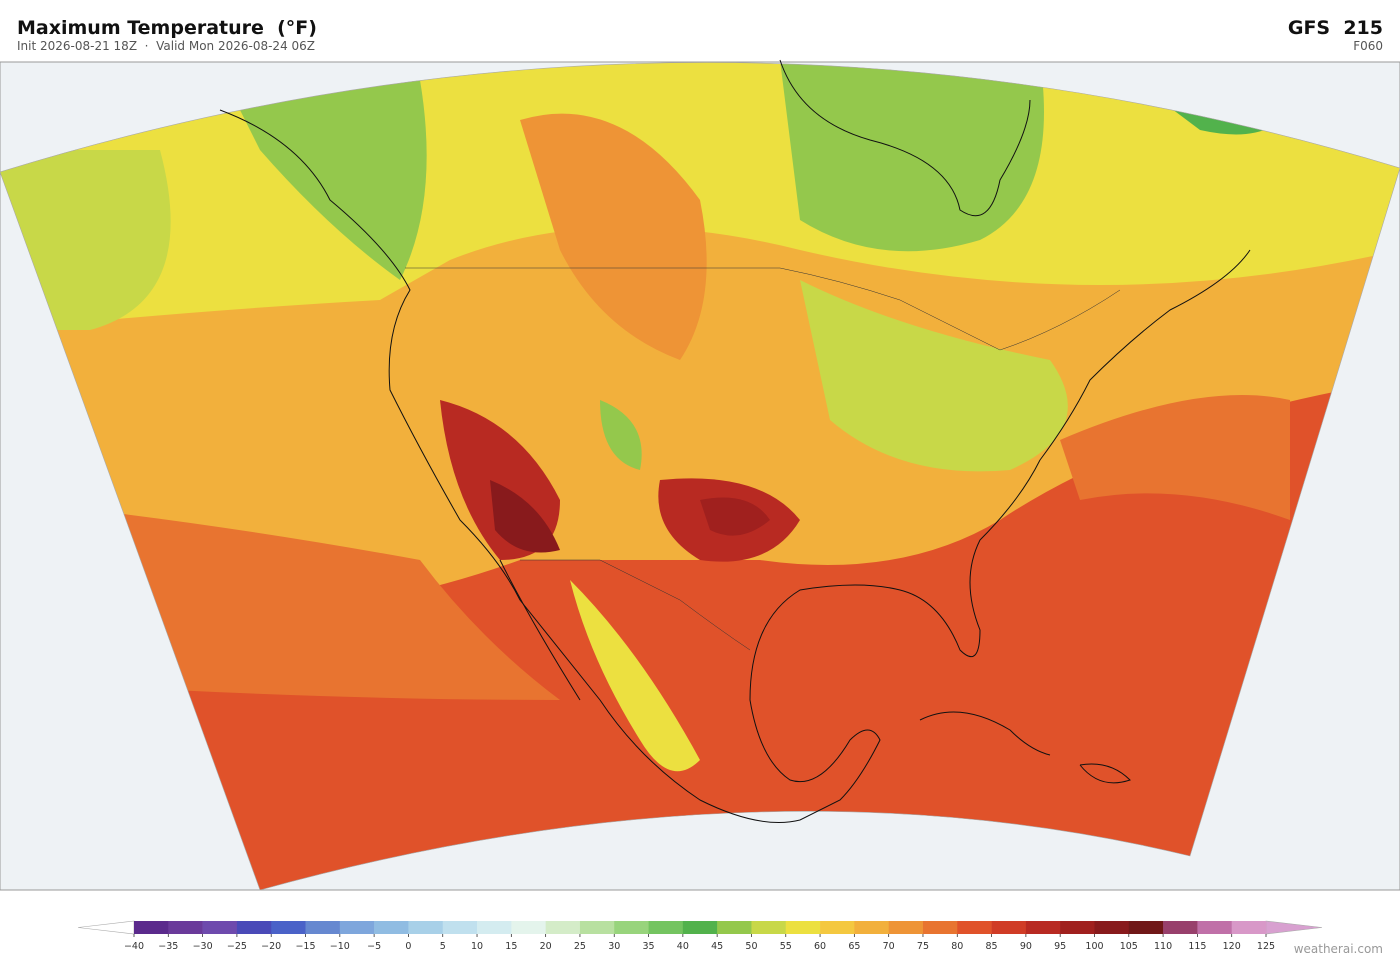  Describe the element at coordinates (1163, 946) in the screenshot. I see `colorbar-tick-label: 110` at that location.